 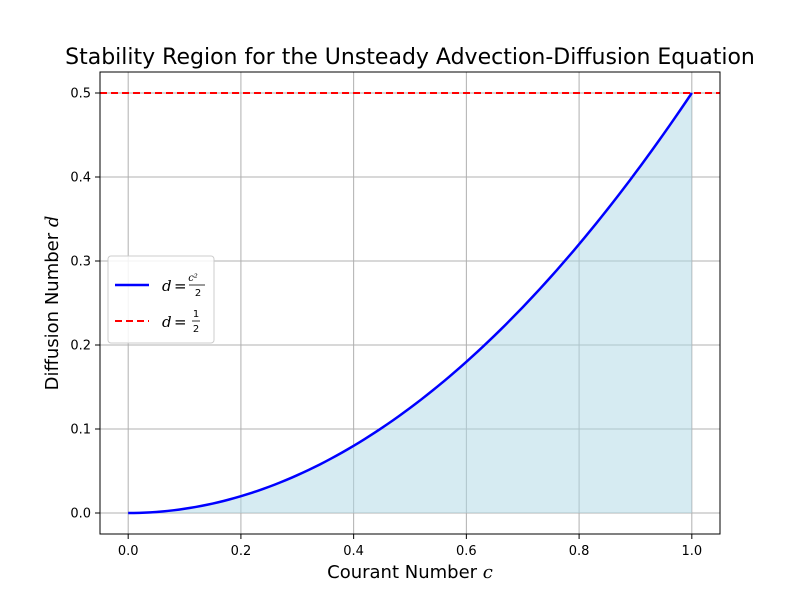 What do you see at coordinates (579, 551) in the screenshot?
I see `x-tick-label: 0.8` at bounding box center [579, 551].